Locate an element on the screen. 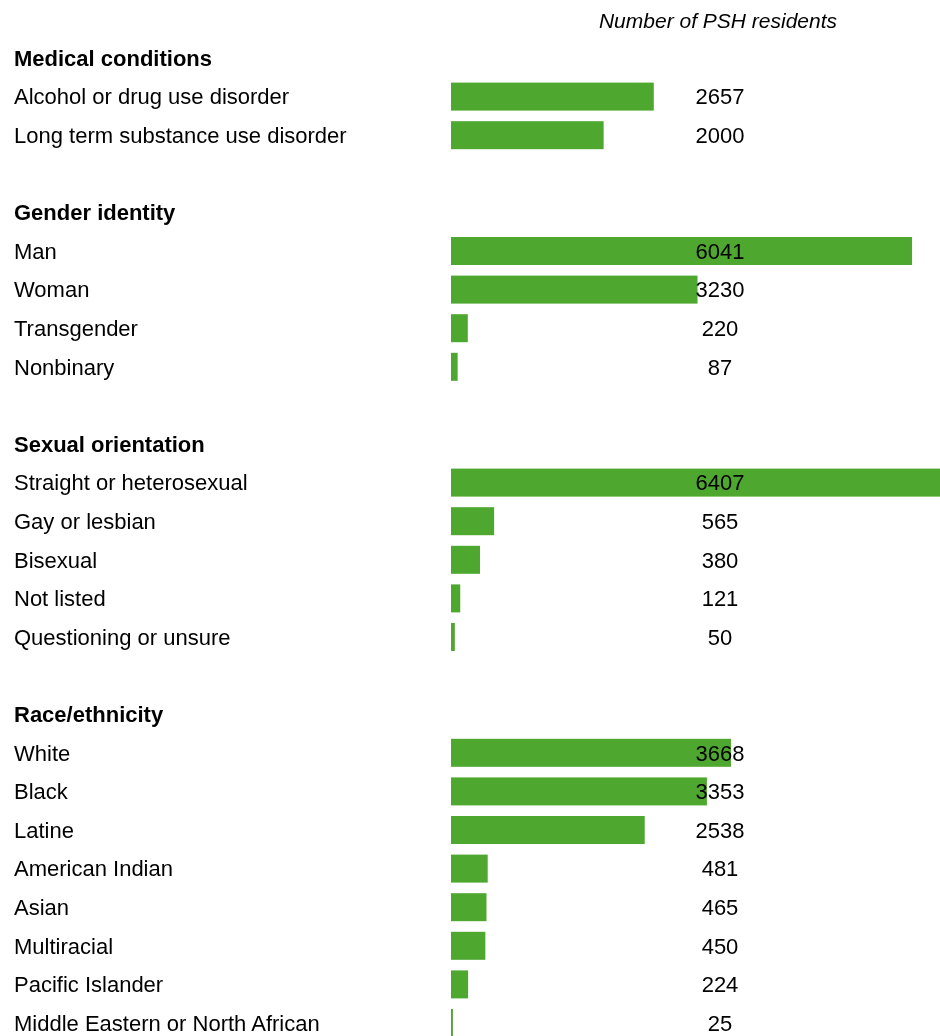 The image size is (940, 1036). y-tick-label: Medical conditions is located at coordinates (113, 58).